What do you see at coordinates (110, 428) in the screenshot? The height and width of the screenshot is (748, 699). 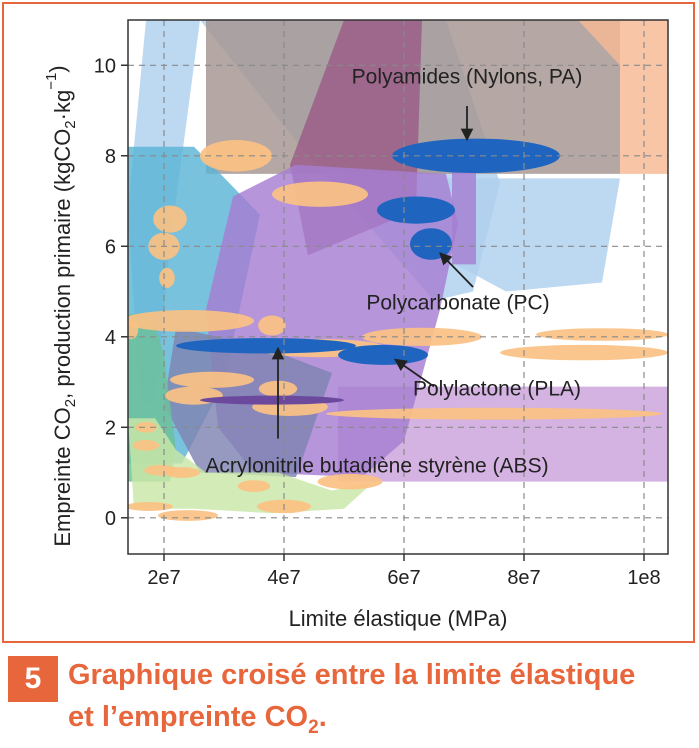 I see `y-tick-label-1: 2` at bounding box center [110, 428].